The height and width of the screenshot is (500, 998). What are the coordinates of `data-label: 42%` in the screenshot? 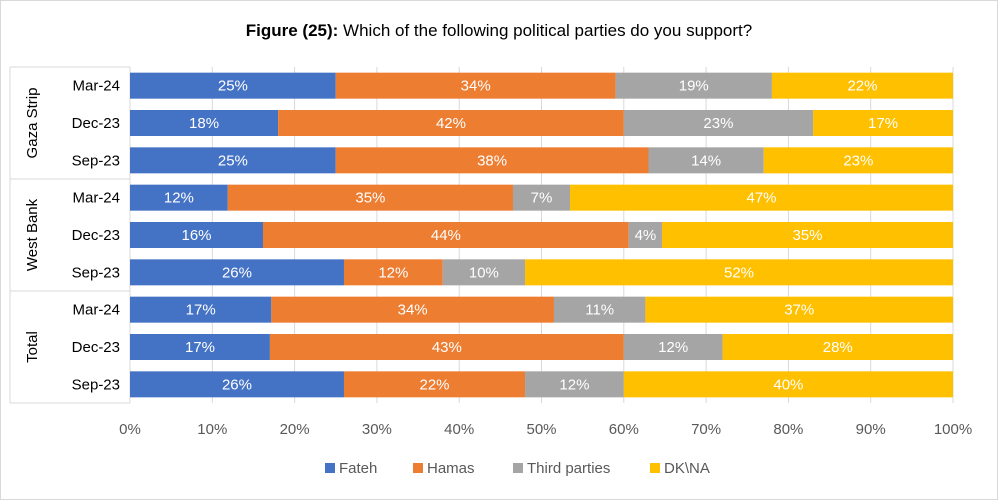 It's located at (451, 123).